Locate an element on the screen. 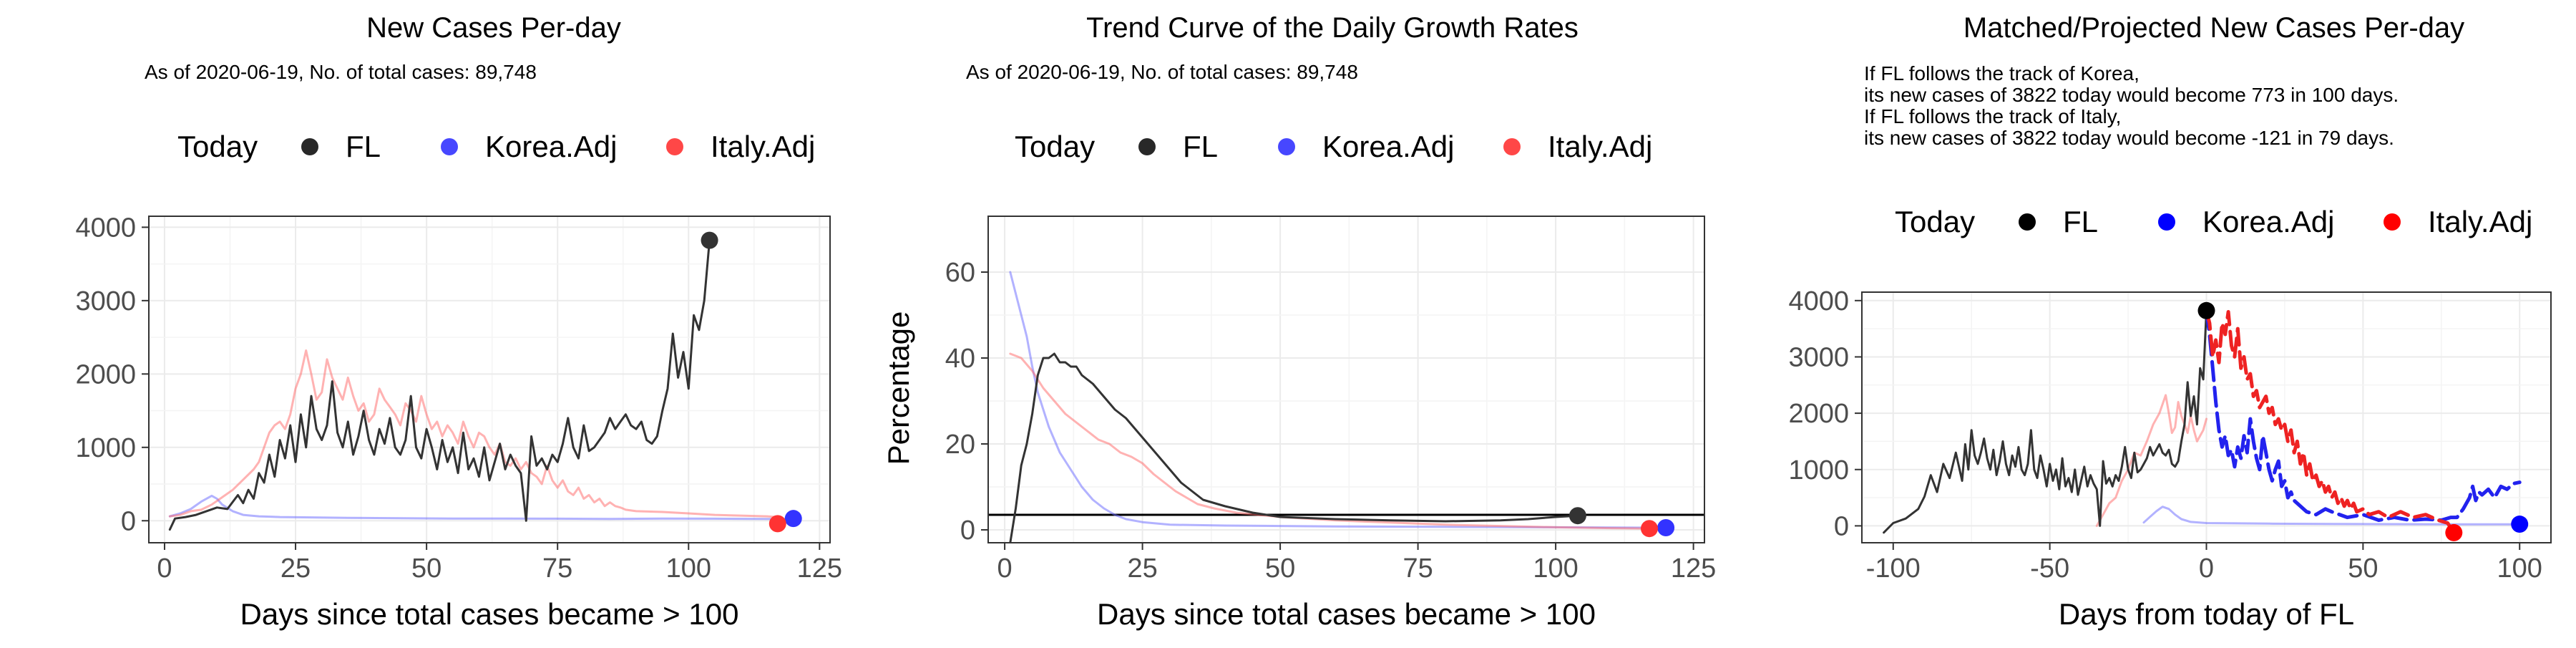 Image resolution: width=2576 pixels, height=648 pixels. x-axis-label: Days from today of FL is located at coordinates (2206, 614).